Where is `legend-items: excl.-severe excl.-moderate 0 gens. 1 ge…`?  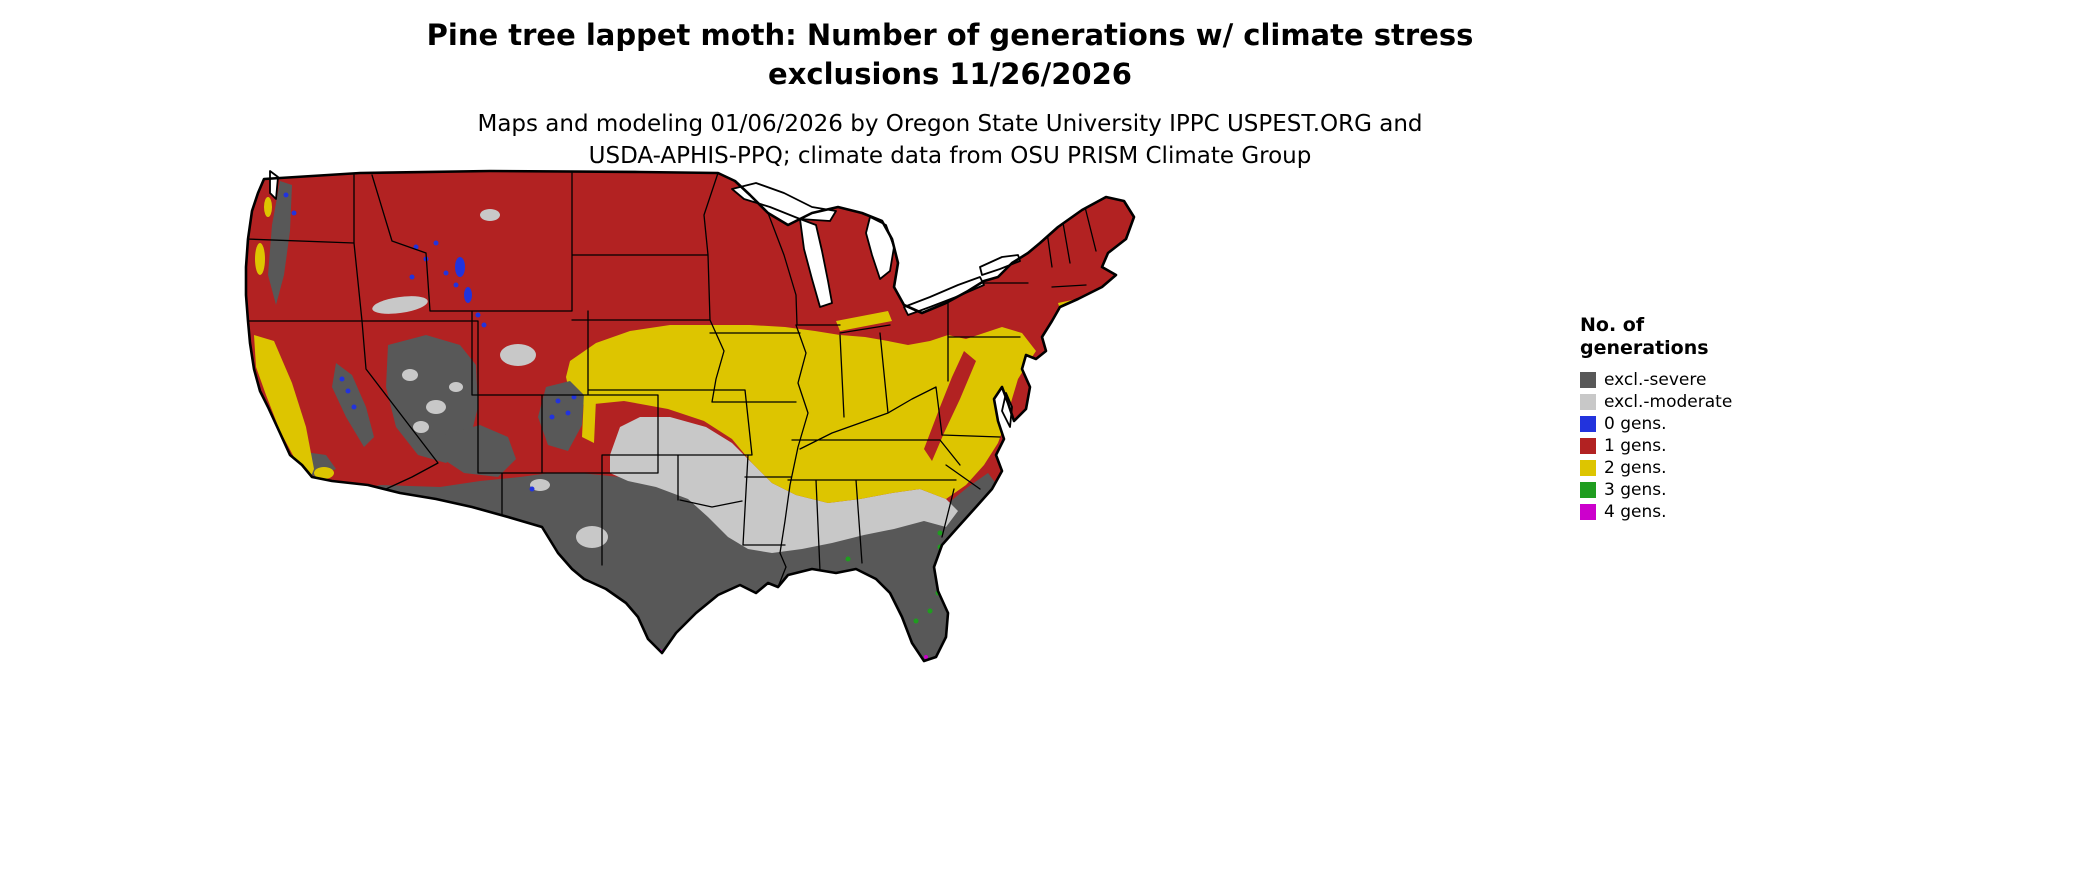 legend-items: excl.-severe excl.-moderate 0 gens. 1 ge… is located at coordinates (1656, 446).